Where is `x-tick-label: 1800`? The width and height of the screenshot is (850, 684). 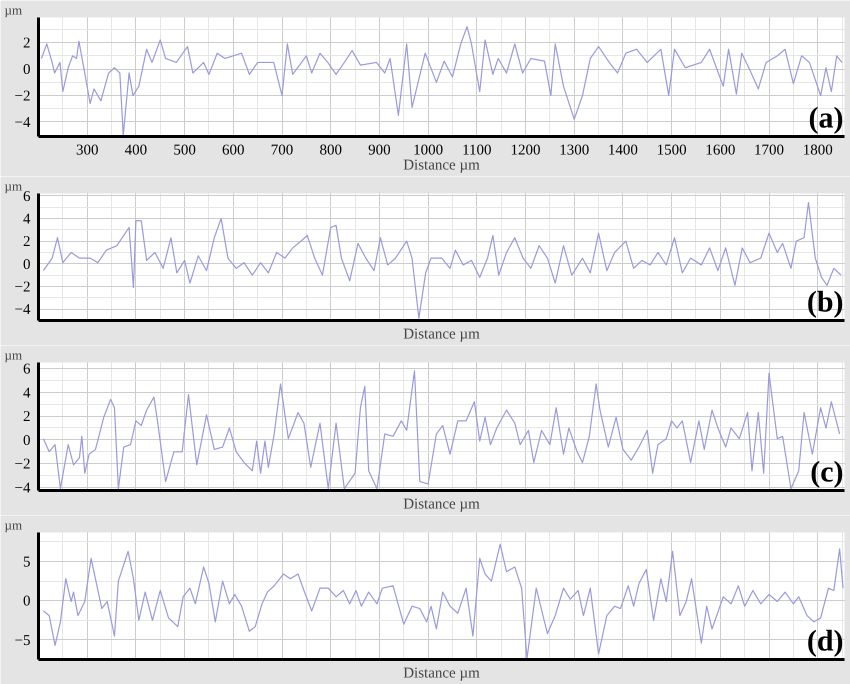 x-tick-label: 1800 is located at coordinates (817, 150).